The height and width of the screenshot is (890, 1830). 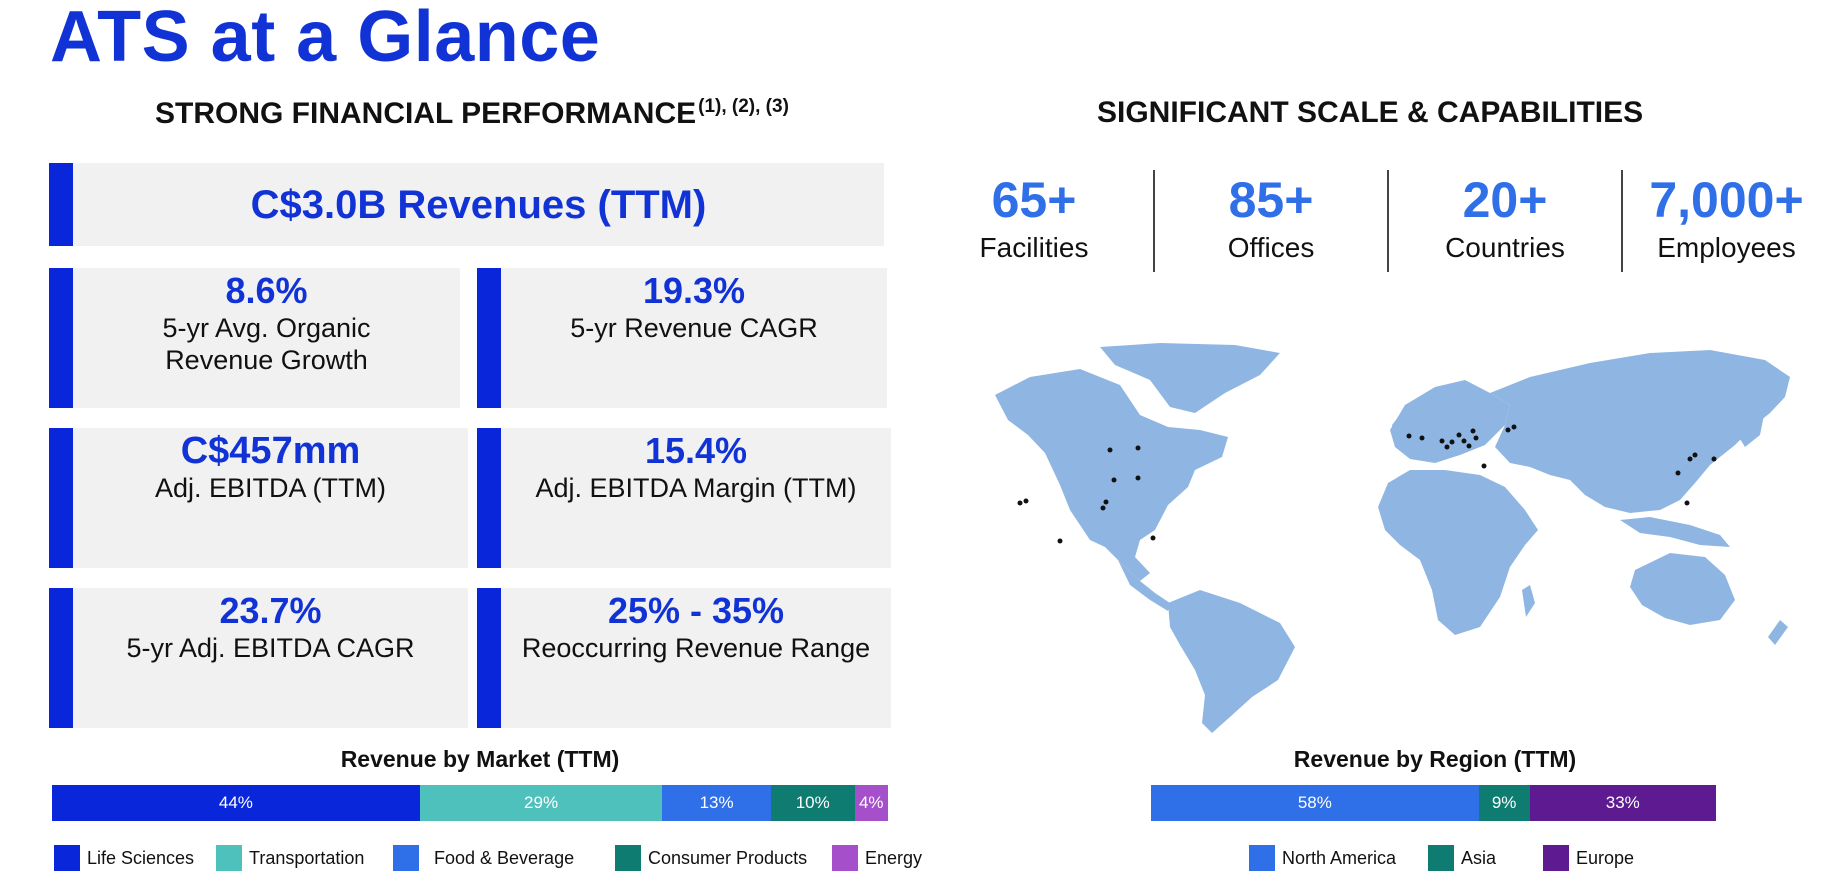 What do you see at coordinates (1640, 431) in the screenshot?
I see `asia-shape` at bounding box center [1640, 431].